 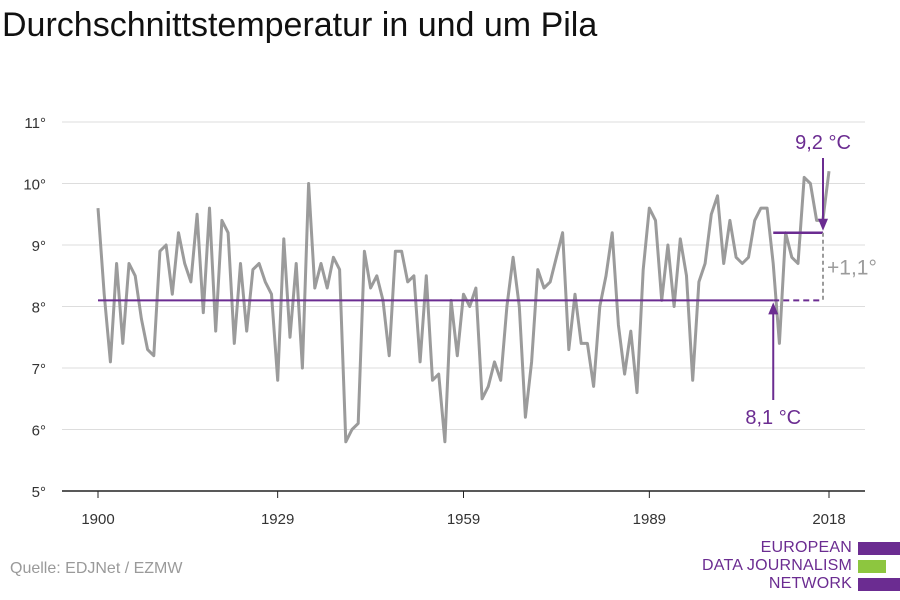 I want to click on logo-bar-purple-top, so click(x=879, y=548).